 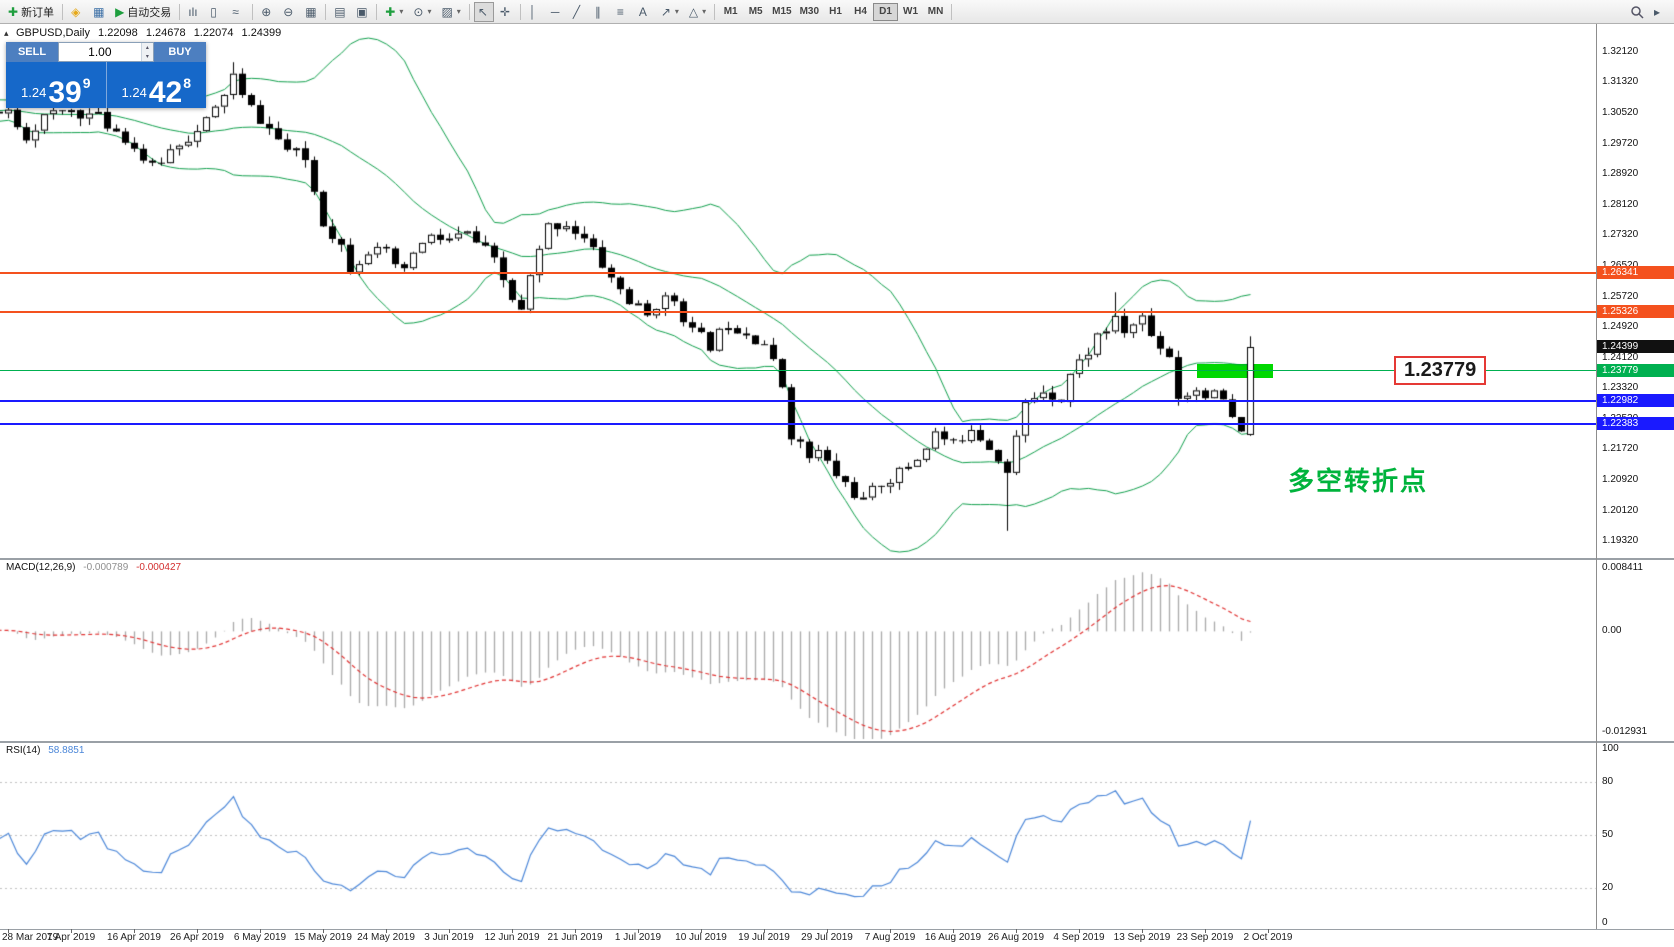 I want to click on price-tag-1.22982: 1.22982, so click(x=1635, y=401).